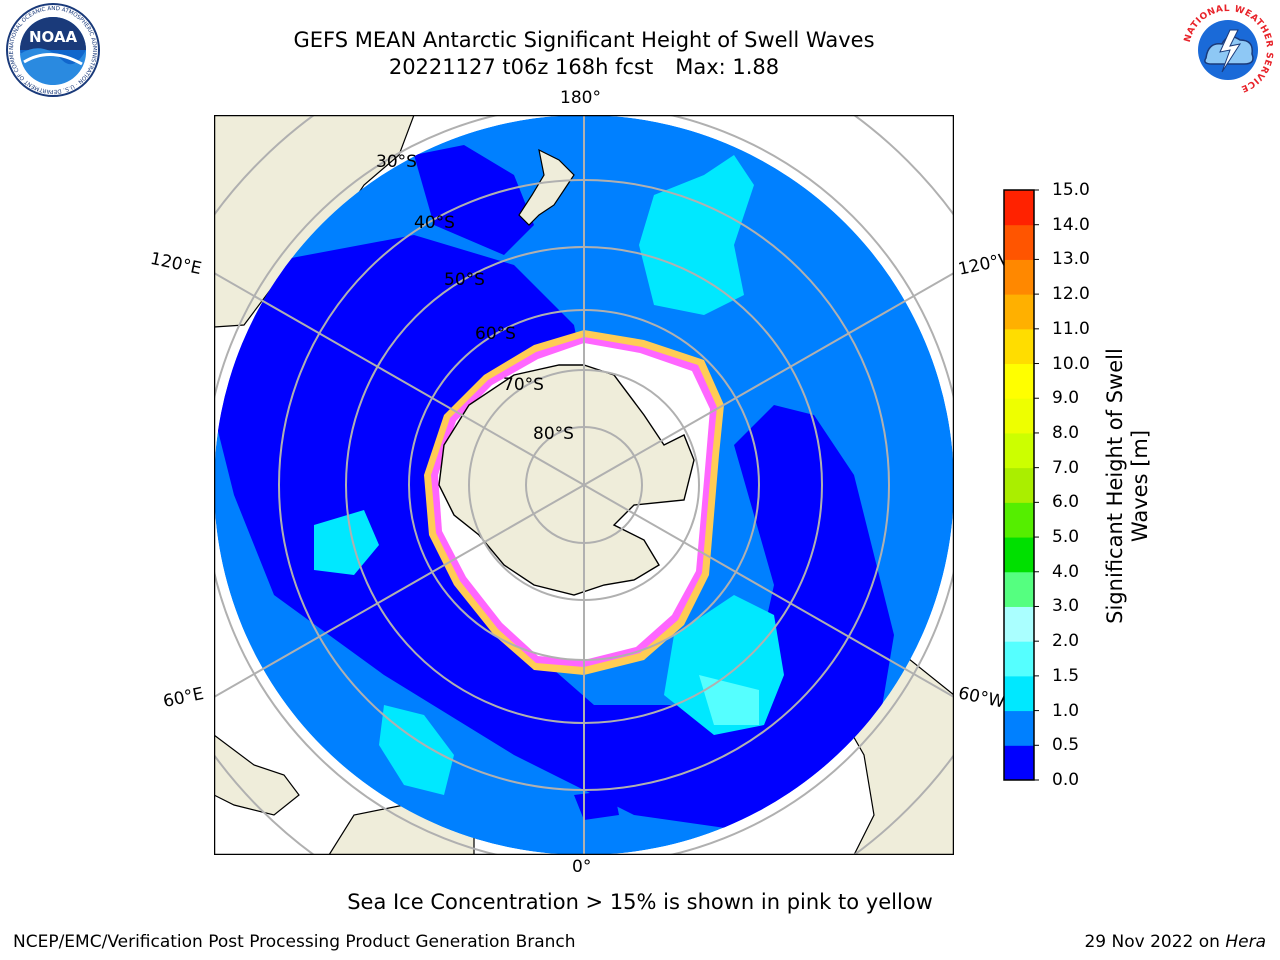 The image size is (1280, 960). I want to click on lat-label-40s: 40°S, so click(434, 223).